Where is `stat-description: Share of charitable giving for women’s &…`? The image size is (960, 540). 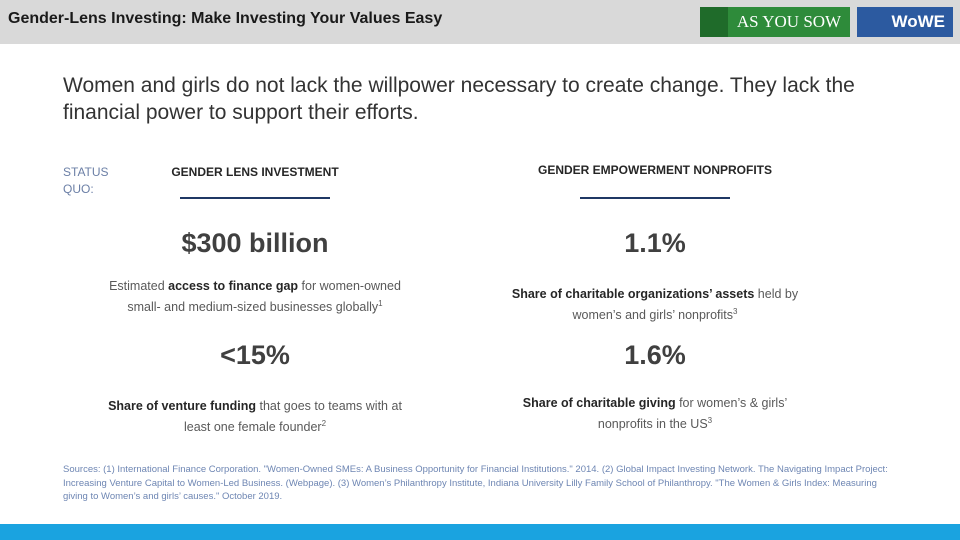
stat-description: Share of charitable giving for women’s &… is located at coordinates (655, 414).